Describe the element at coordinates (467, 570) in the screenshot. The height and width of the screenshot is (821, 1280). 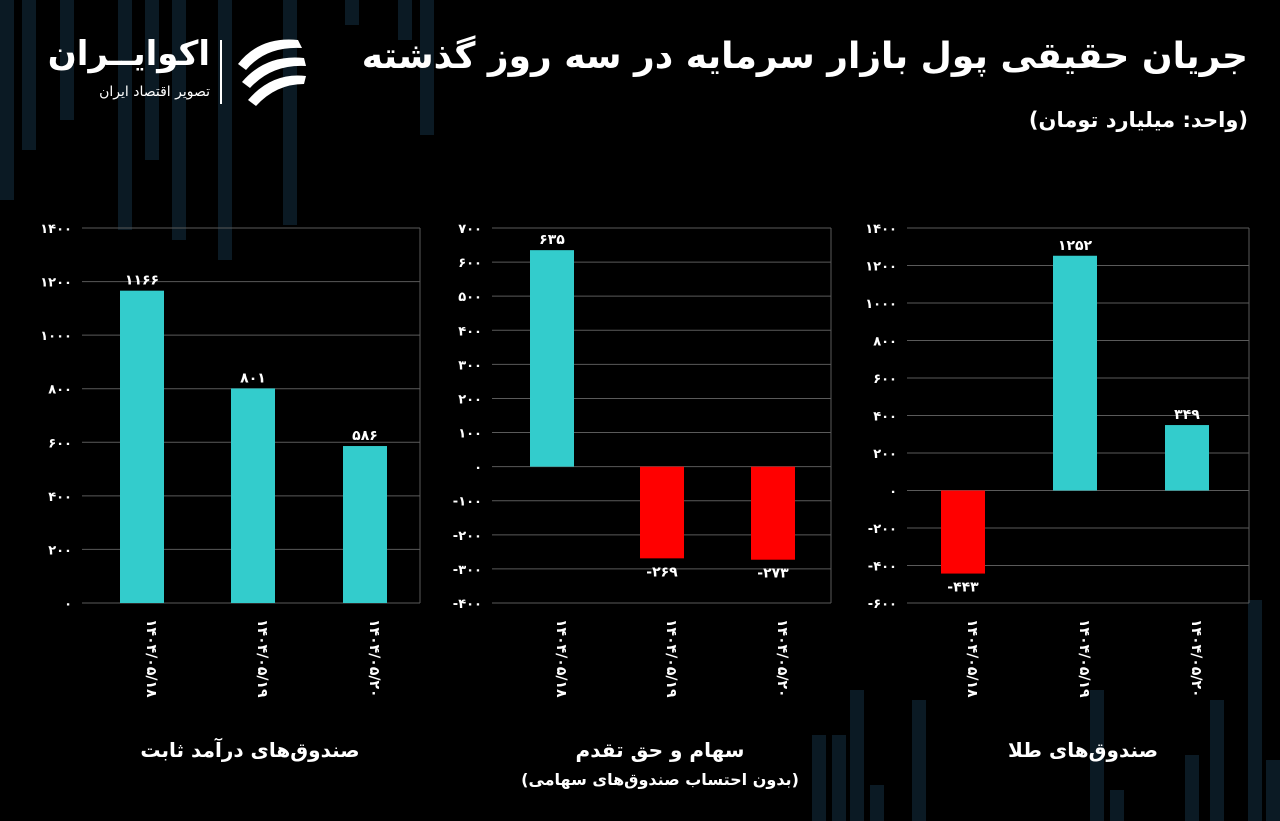
I see `y-tick-label: -۳۰۰` at that location.